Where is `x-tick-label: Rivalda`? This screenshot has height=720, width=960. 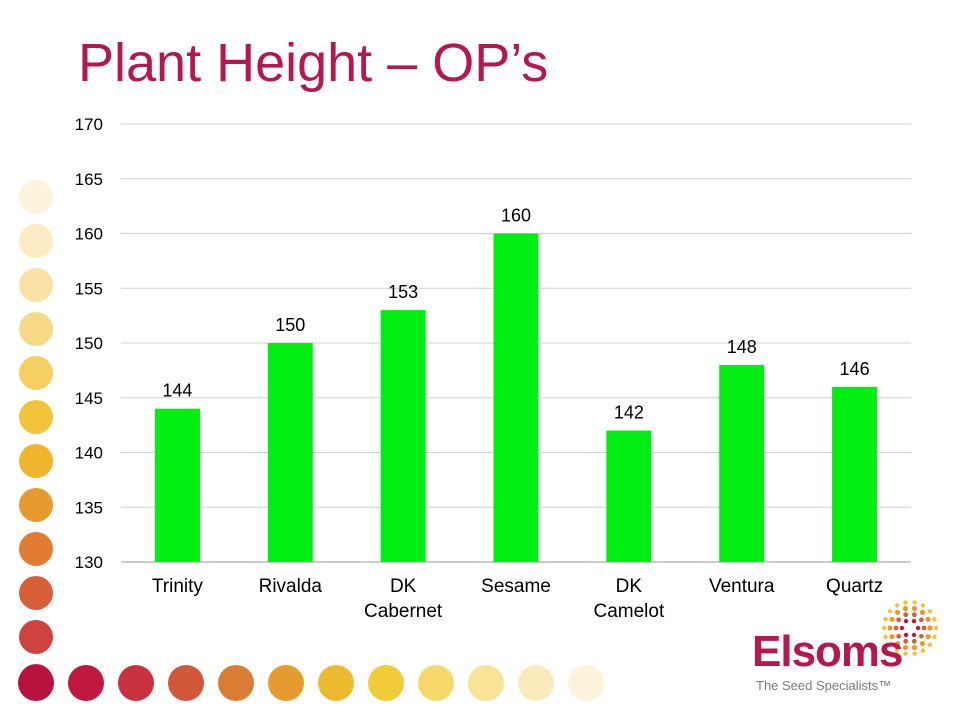 x-tick-label: Rivalda is located at coordinates (291, 586).